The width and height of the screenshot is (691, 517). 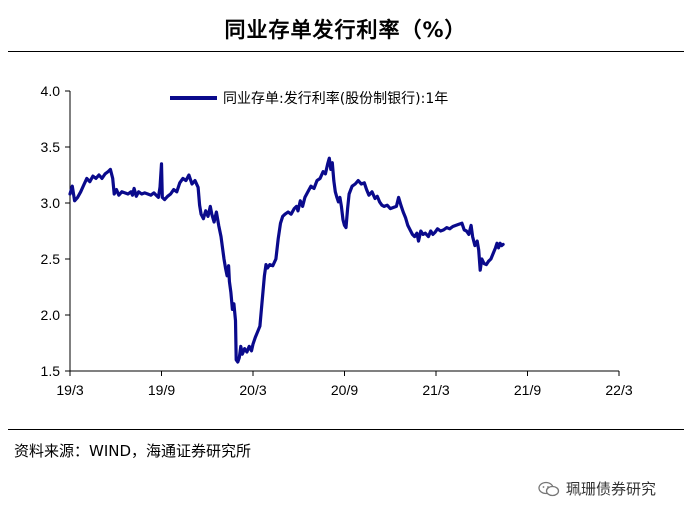 I want to click on x-tick-label: 19/9, so click(x=161, y=390).